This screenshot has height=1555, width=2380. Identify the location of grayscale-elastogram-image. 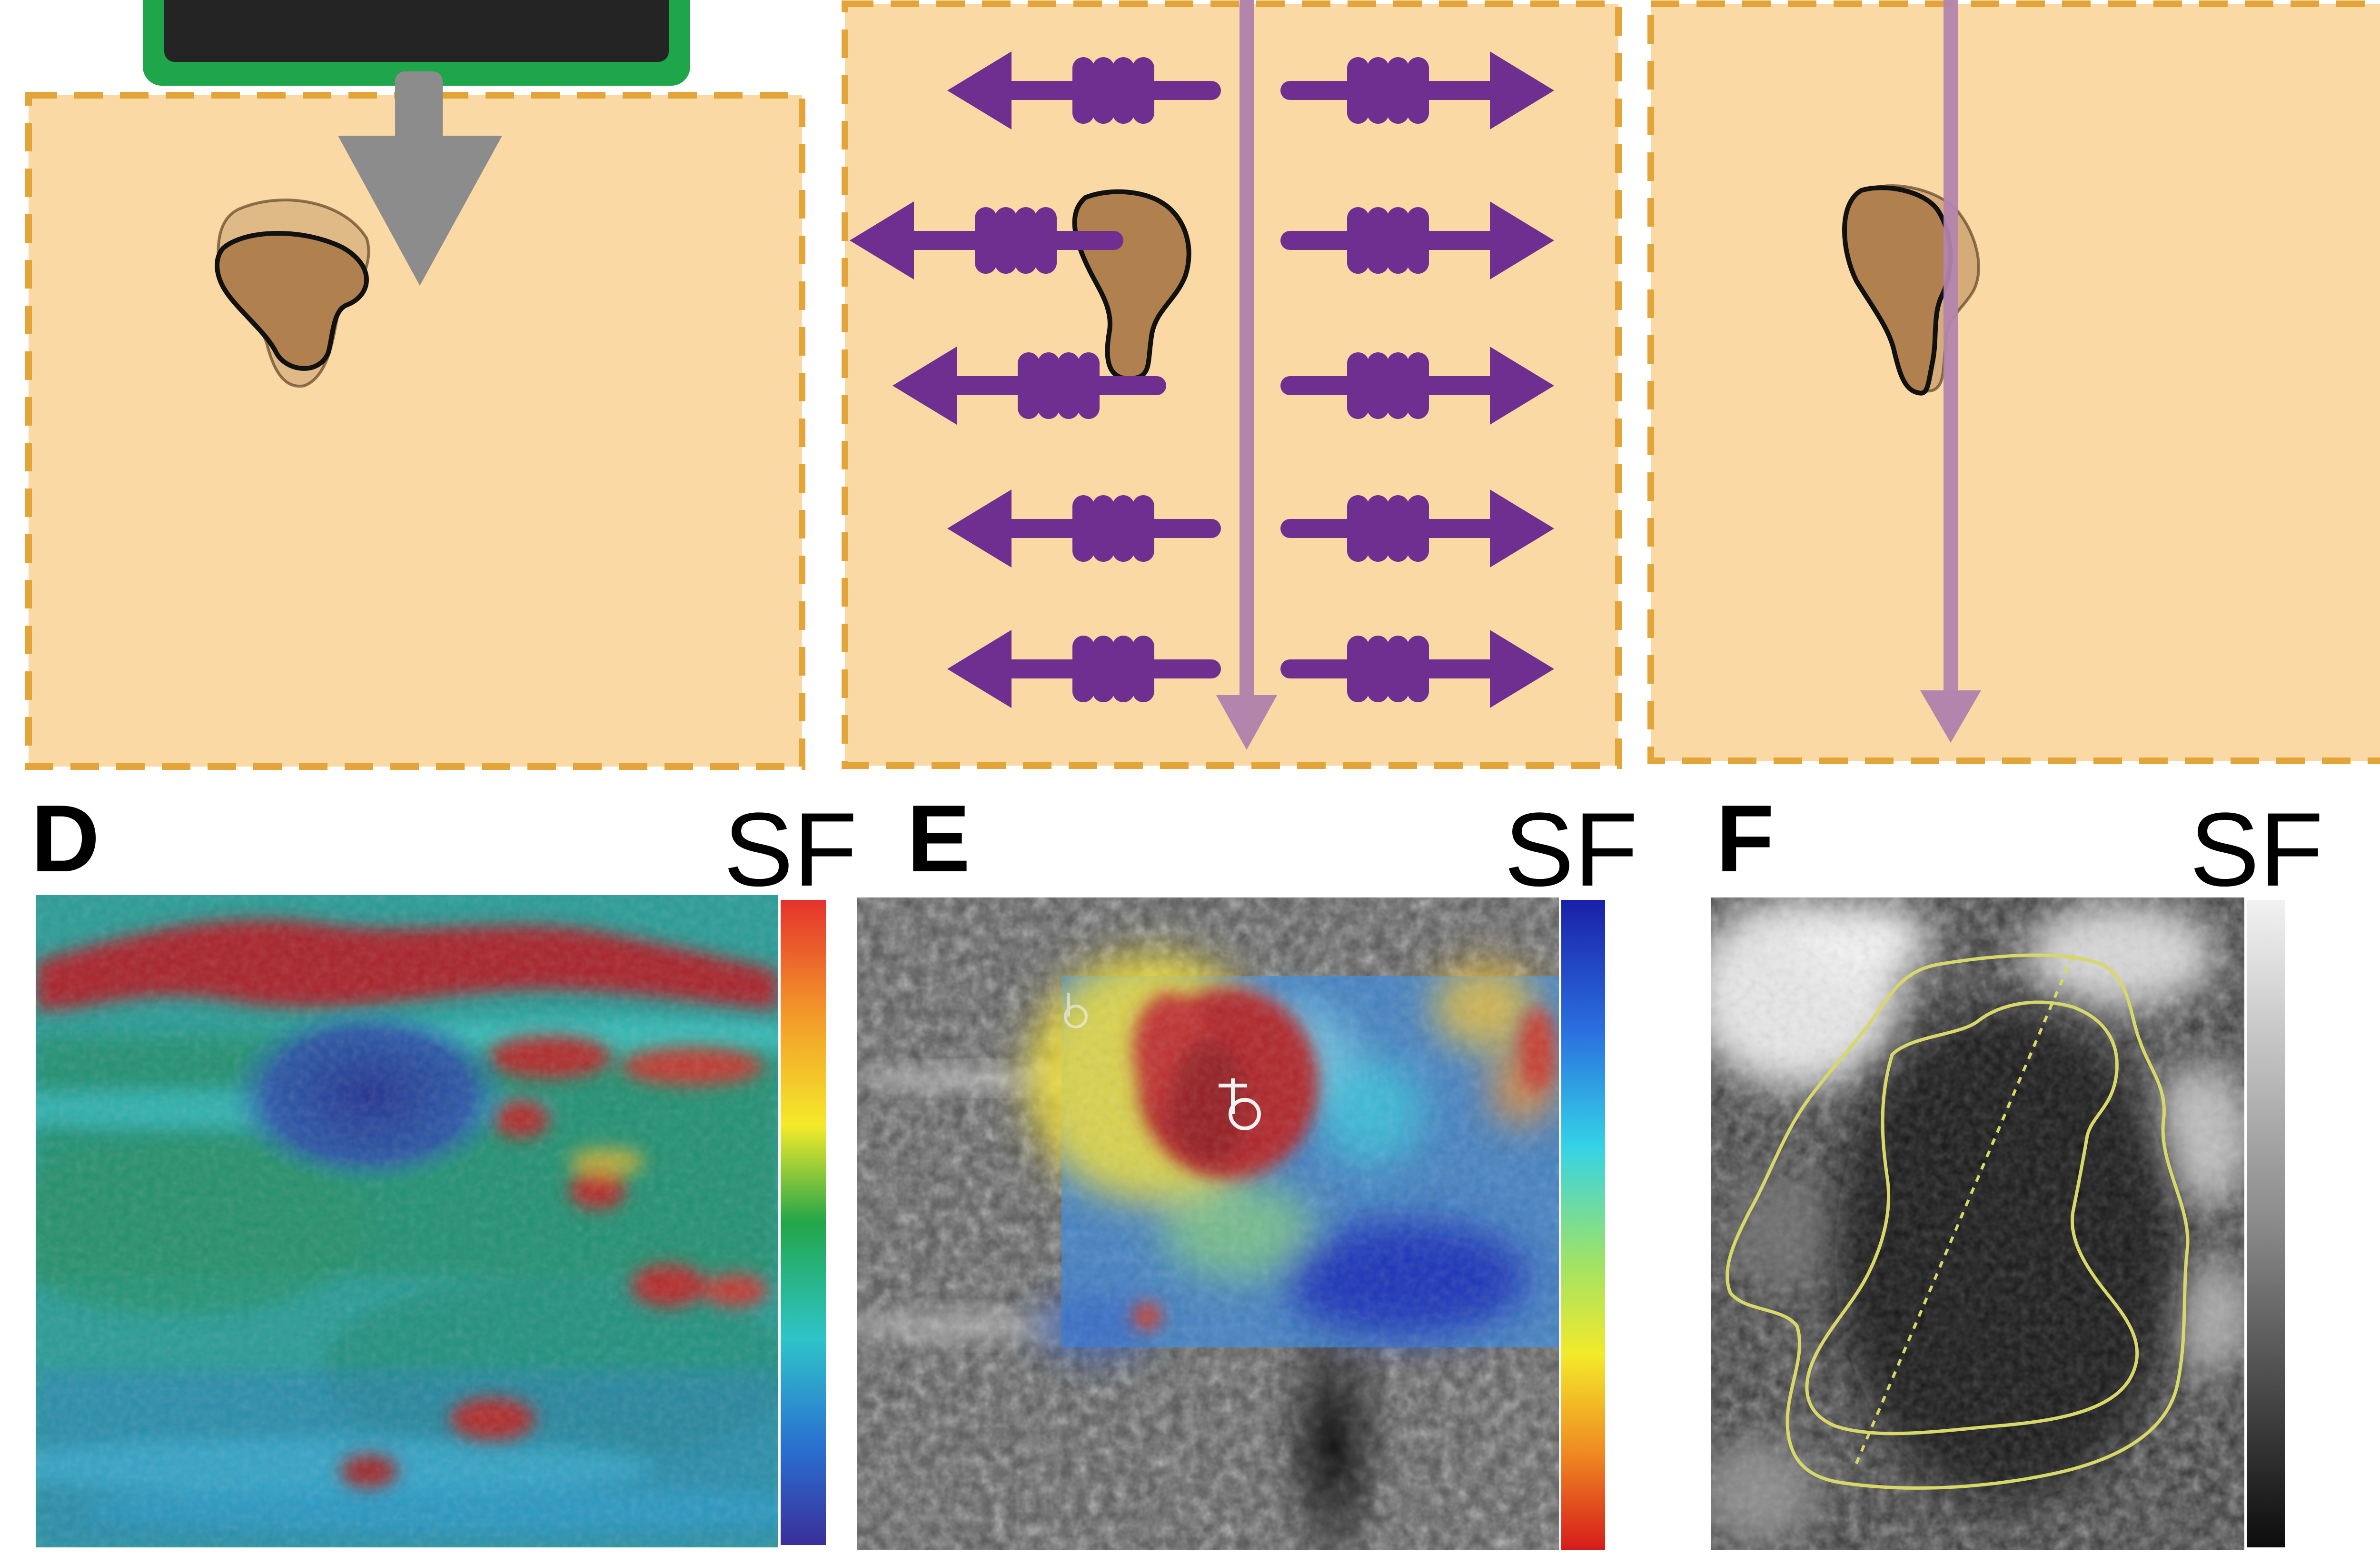
(1978, 1224).